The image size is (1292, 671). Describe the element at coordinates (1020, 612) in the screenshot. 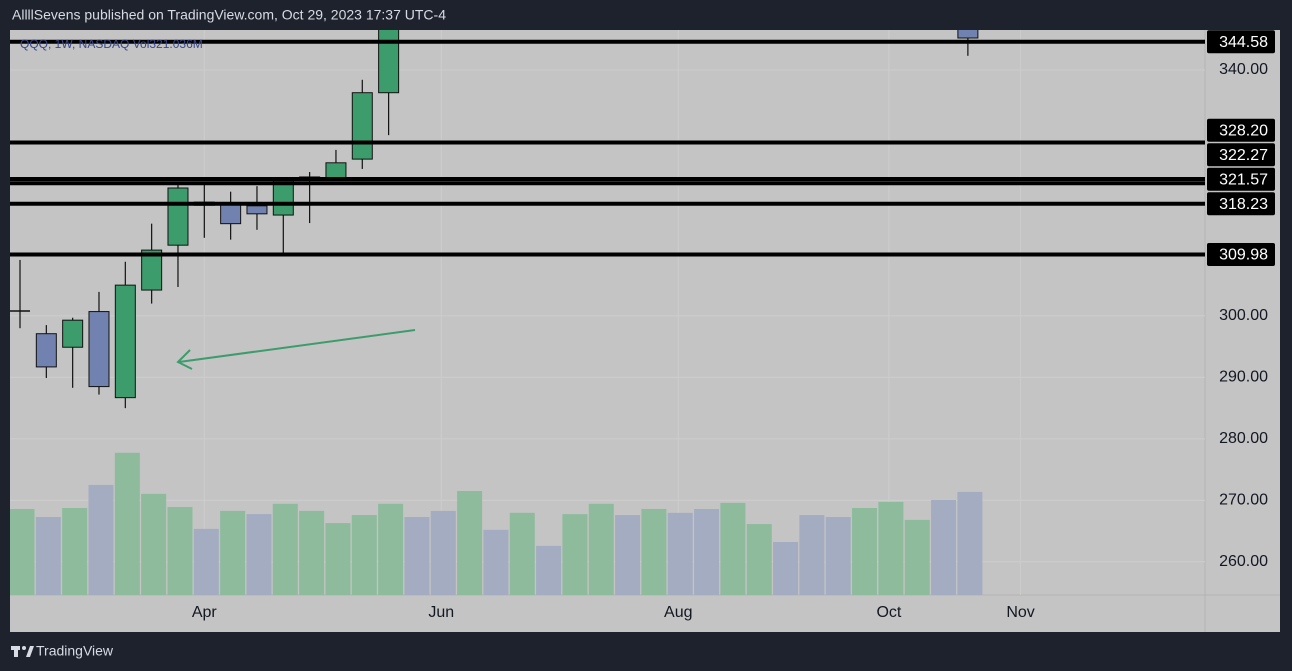

I see `x-tick-label: Nov` at that location.